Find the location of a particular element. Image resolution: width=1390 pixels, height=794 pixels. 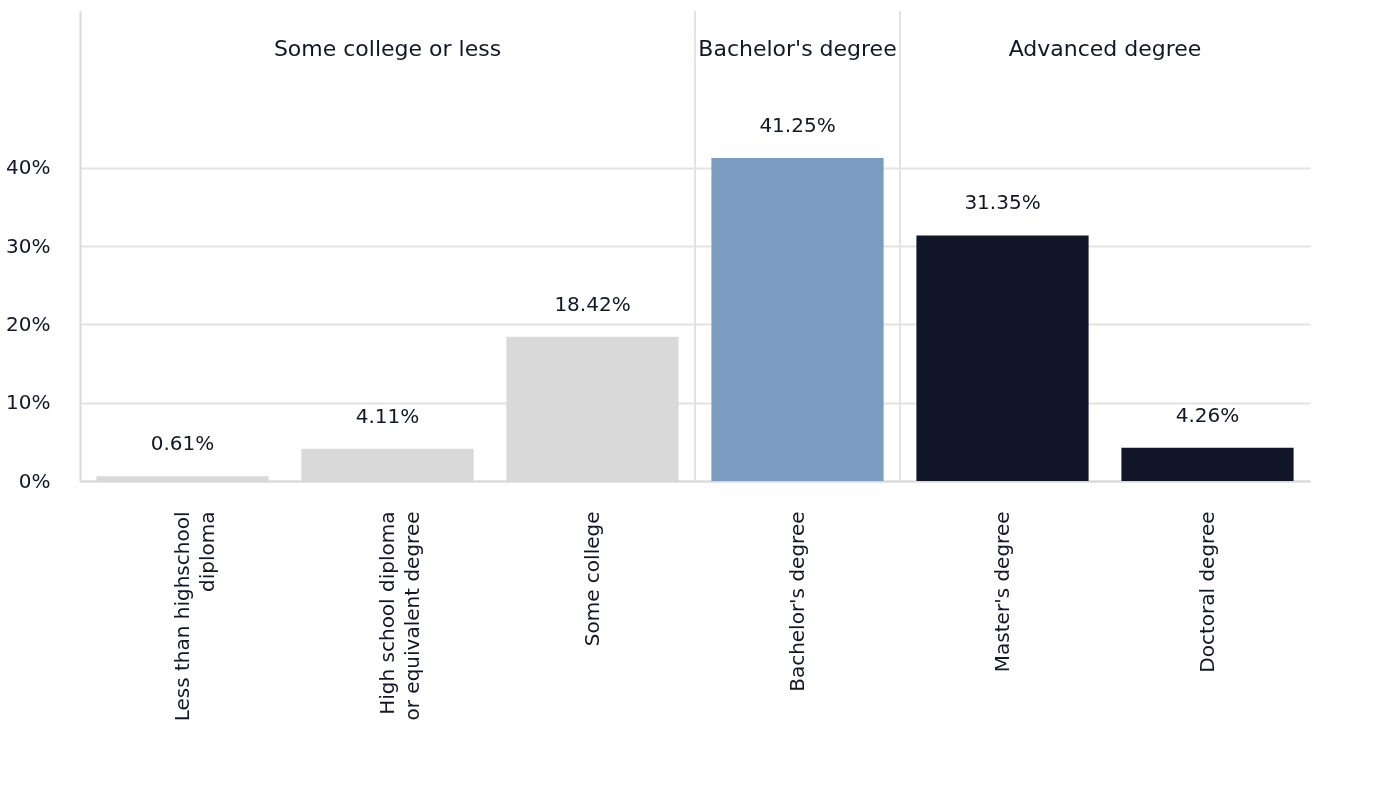

y-tick-label: 30% is located at coordinates (28, 245).